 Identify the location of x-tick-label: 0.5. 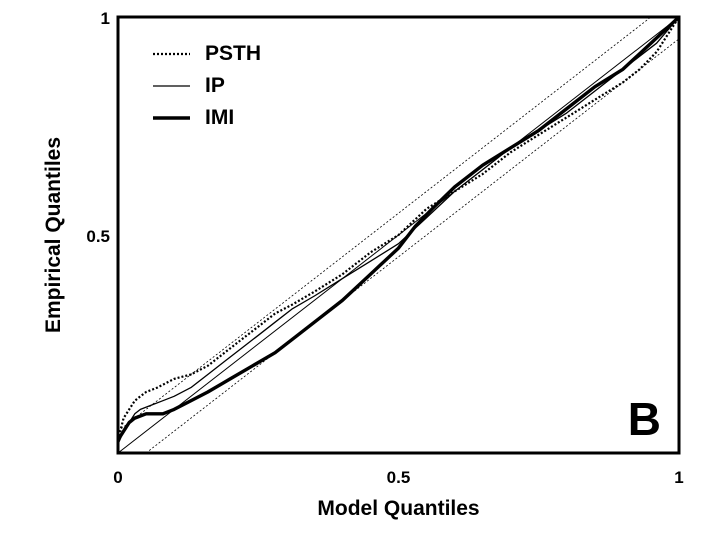
(399, 477).